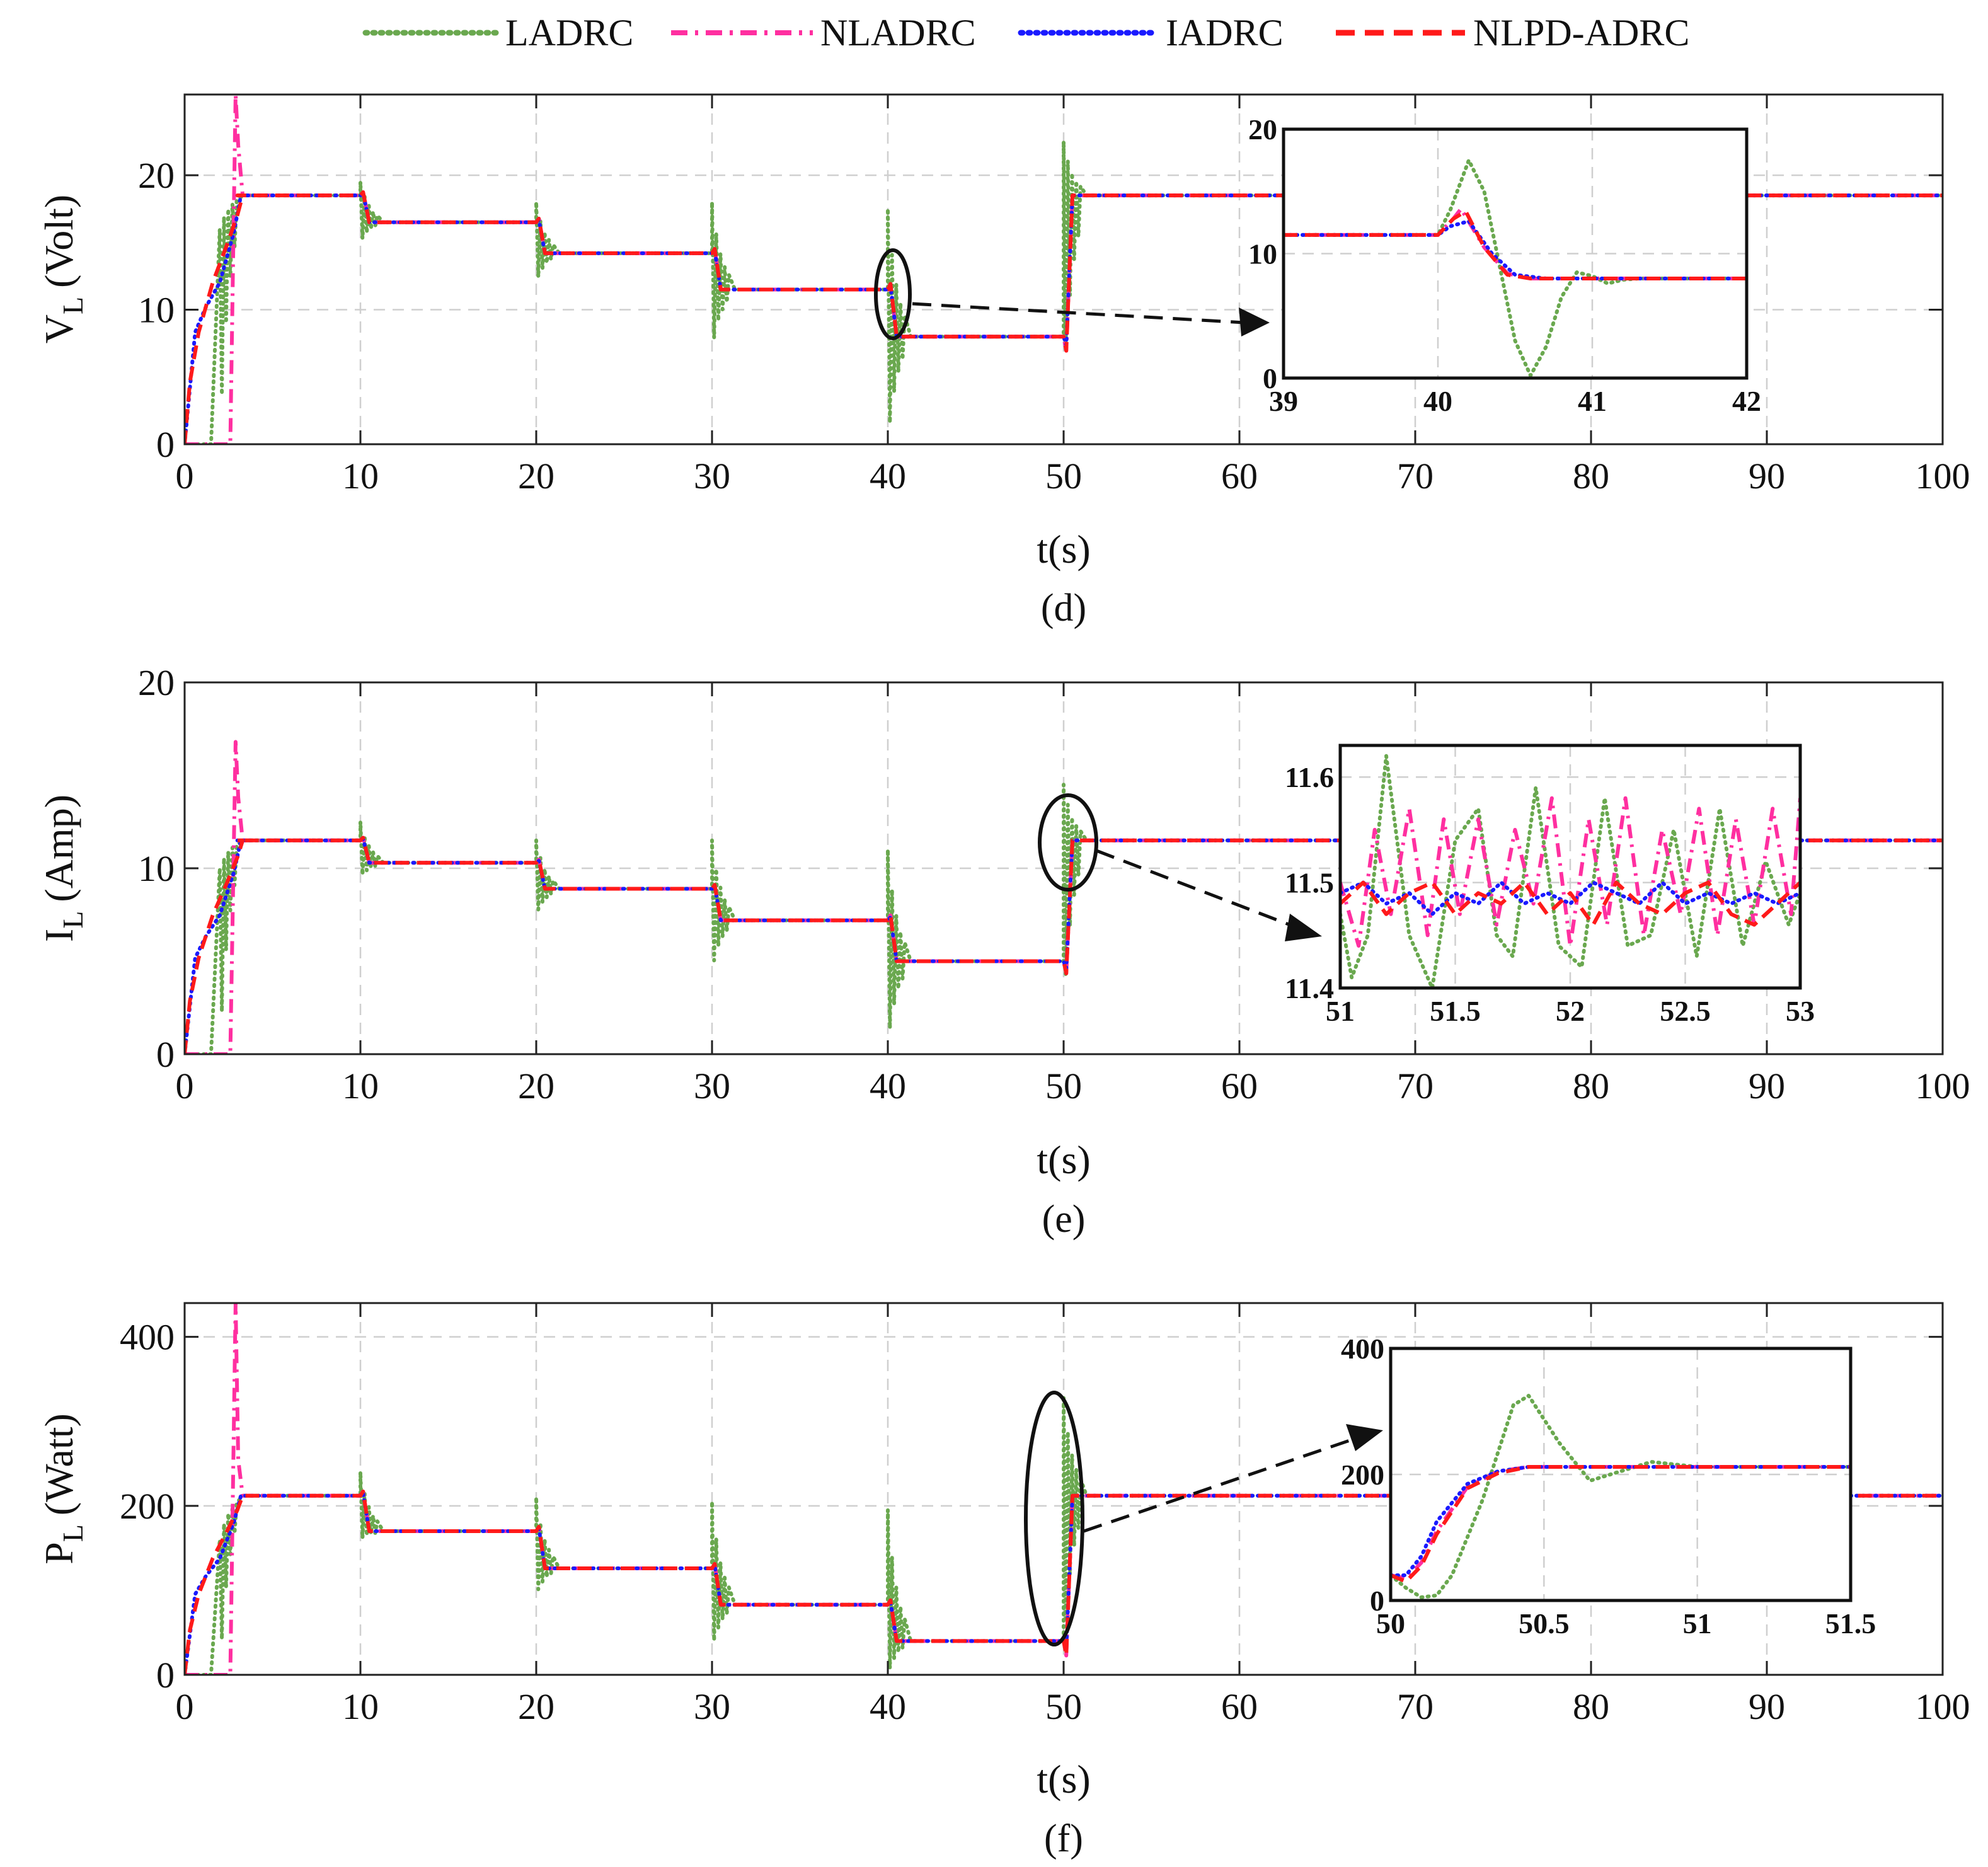 This screenshot has width=1988, height=1867. What do you see at coordinates (1455, 1011) in the screenshot?
I see `inset-x-tick-label: 51.5` at bounding box center [1455, 1011].